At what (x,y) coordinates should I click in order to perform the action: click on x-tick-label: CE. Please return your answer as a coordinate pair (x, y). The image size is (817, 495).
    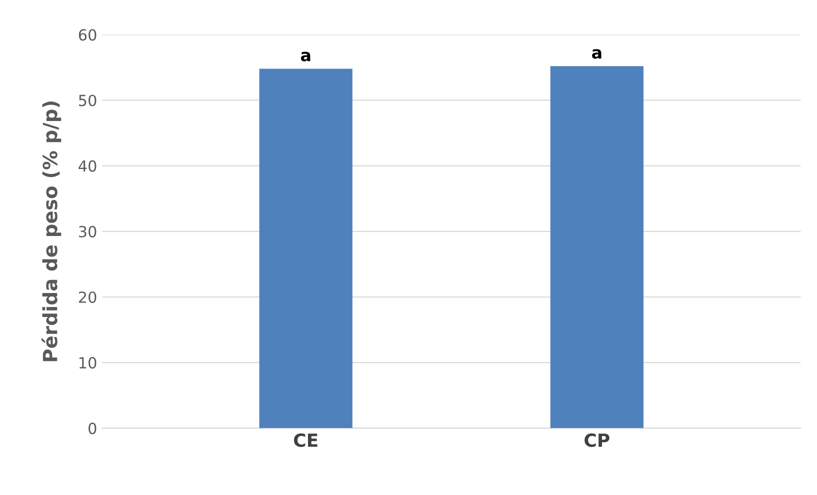
    Looking at the image, I should click on (306, 440).